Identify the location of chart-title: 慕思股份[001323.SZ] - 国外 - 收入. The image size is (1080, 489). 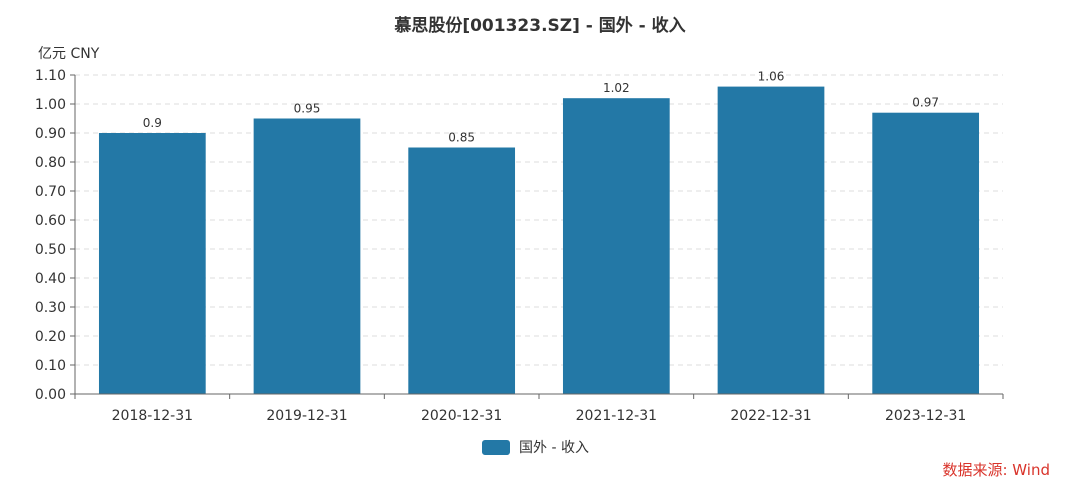
(540, 26).